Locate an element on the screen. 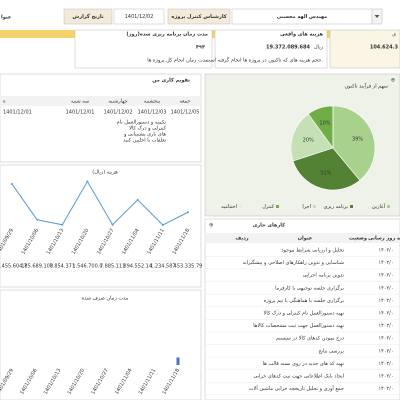 The height and width of the screenshot is (400, 400). day-header: سه شنبه is located at coordinates (80, 102).